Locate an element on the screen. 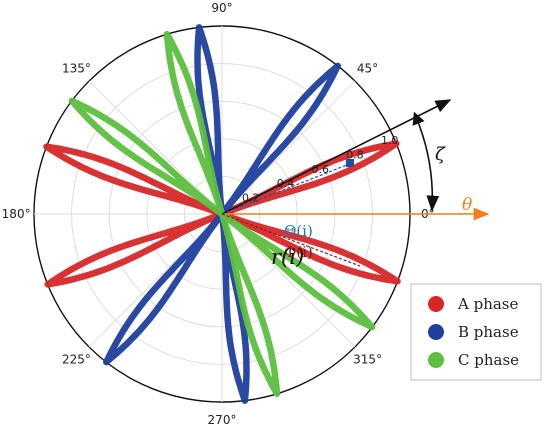 The width and height of the screenshot is (550, 427). angle-label-315: 315° is located at coordinates (367, 360).